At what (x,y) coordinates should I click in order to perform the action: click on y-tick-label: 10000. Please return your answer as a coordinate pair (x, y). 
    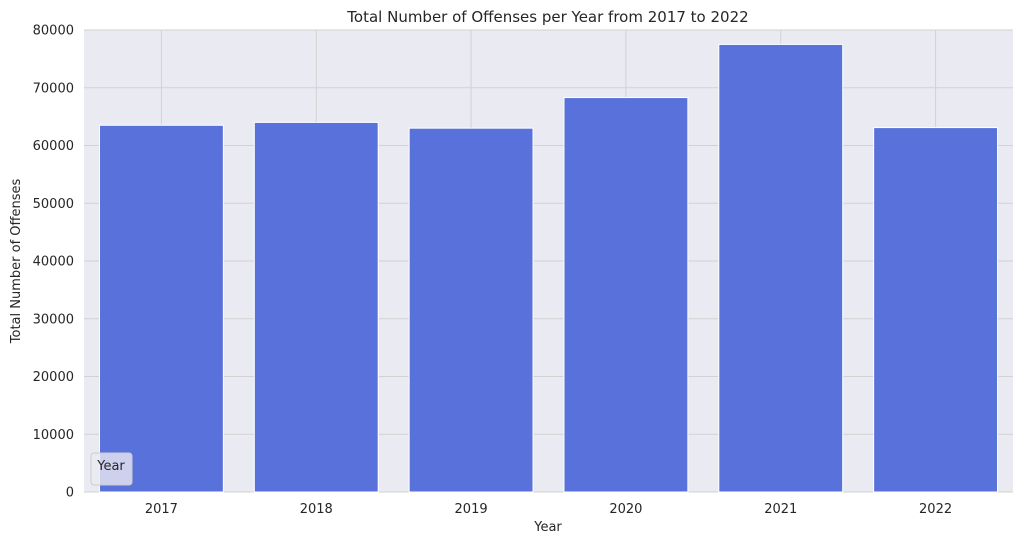
    Looking at the image, I should click on (53, 435).